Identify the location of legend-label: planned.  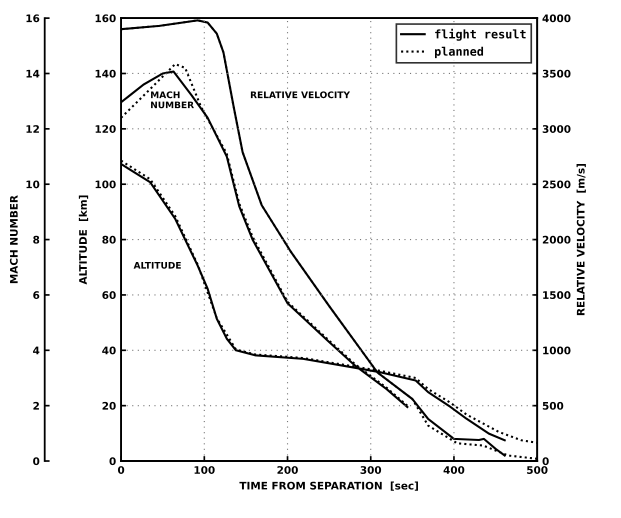
(459, 52).